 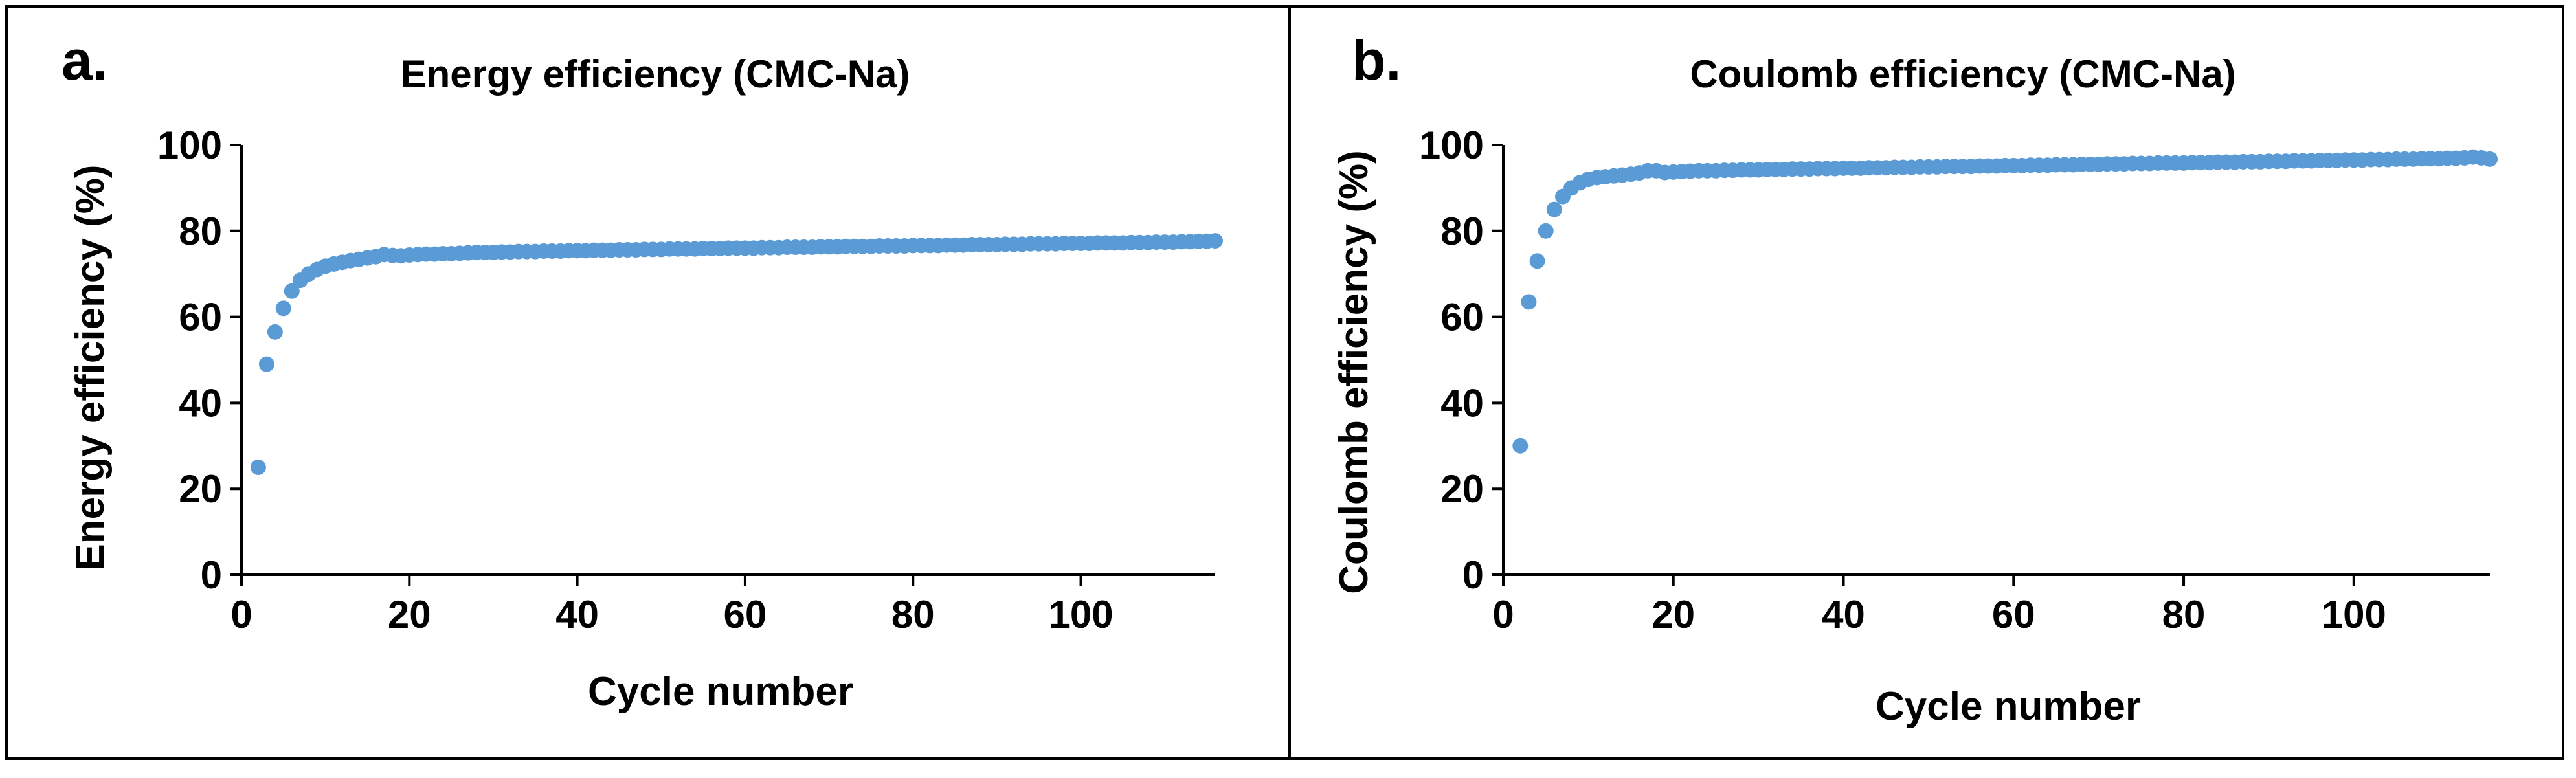 What do you see at coordinates (577, 614) in the screenshot?
I see `panel-a-x-tick-label: 40` at bounding box center [577, 614].